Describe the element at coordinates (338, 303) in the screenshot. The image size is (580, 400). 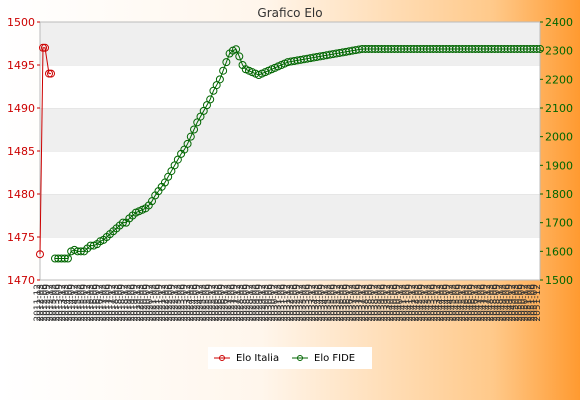
I see `x-tick-label: 2035-12` at that location.